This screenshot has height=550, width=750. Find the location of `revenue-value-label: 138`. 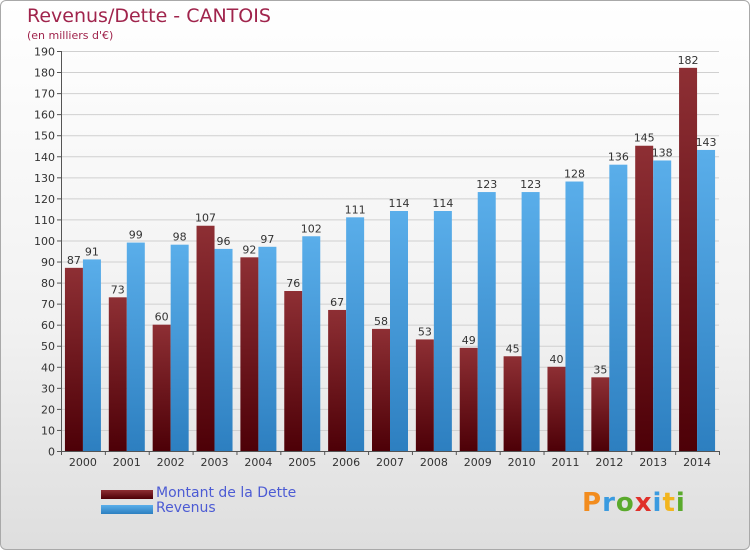

revenue-value-label: 138 is located at coordinates (662, 152).